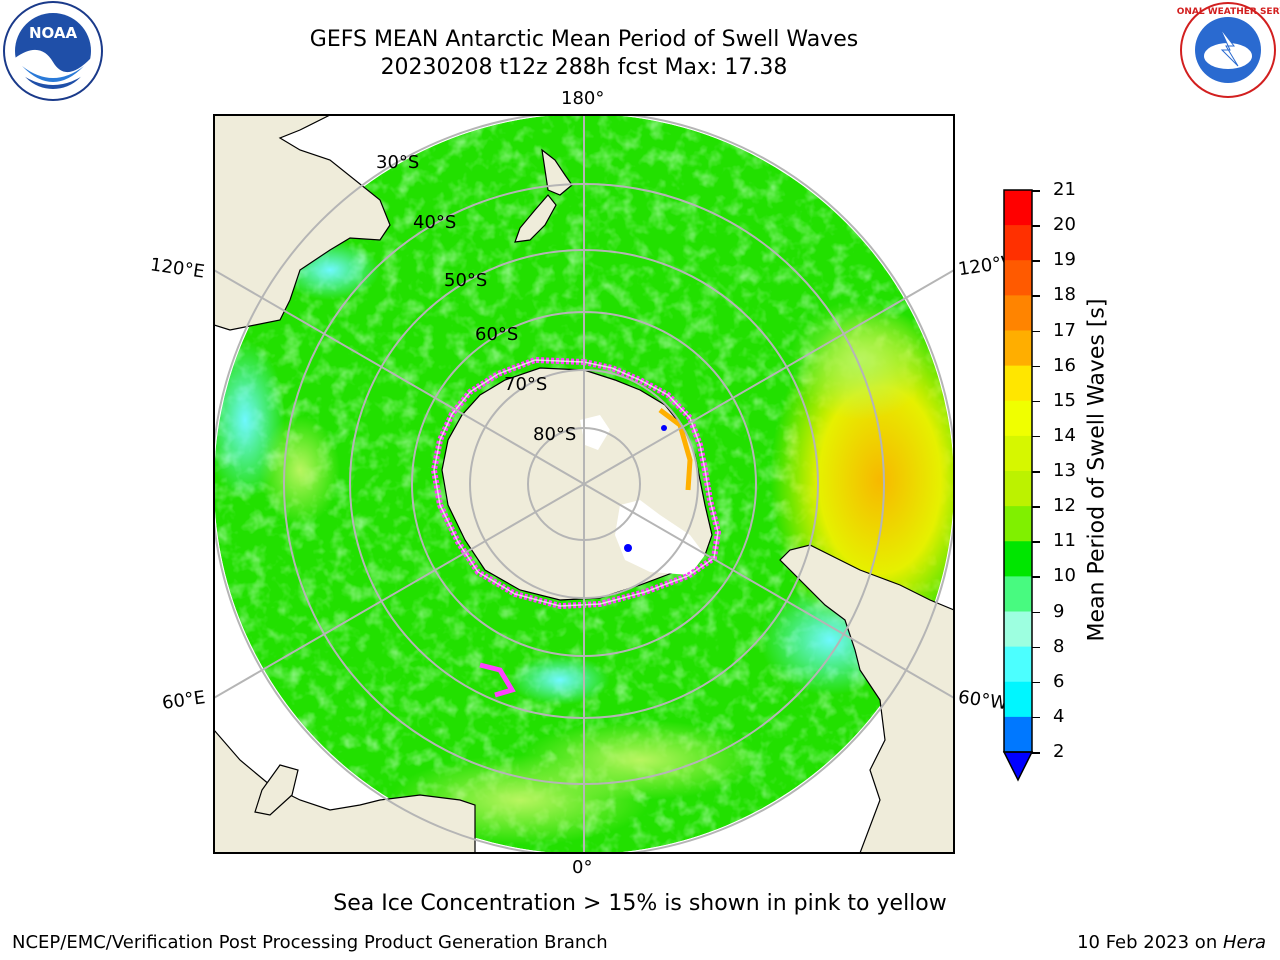 The height and width of the screenshot is (960, 1280). I want to click on colorbar-tick-label: 6, so click(1059, 681).